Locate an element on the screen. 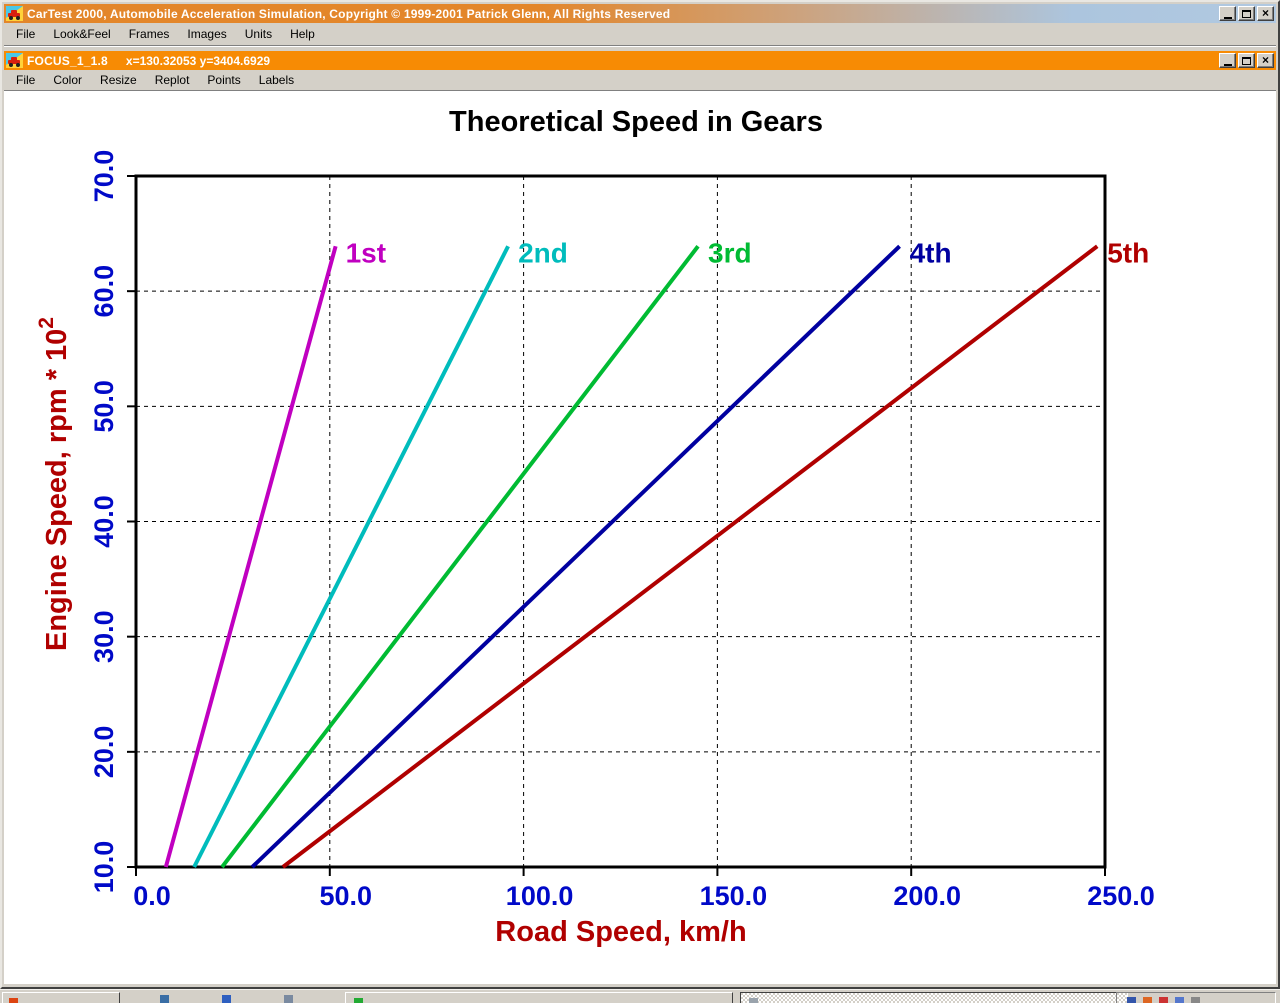 The height and width of the screenshot is (1003, 1280). taskbar-button is located at coordinates (539, 997).